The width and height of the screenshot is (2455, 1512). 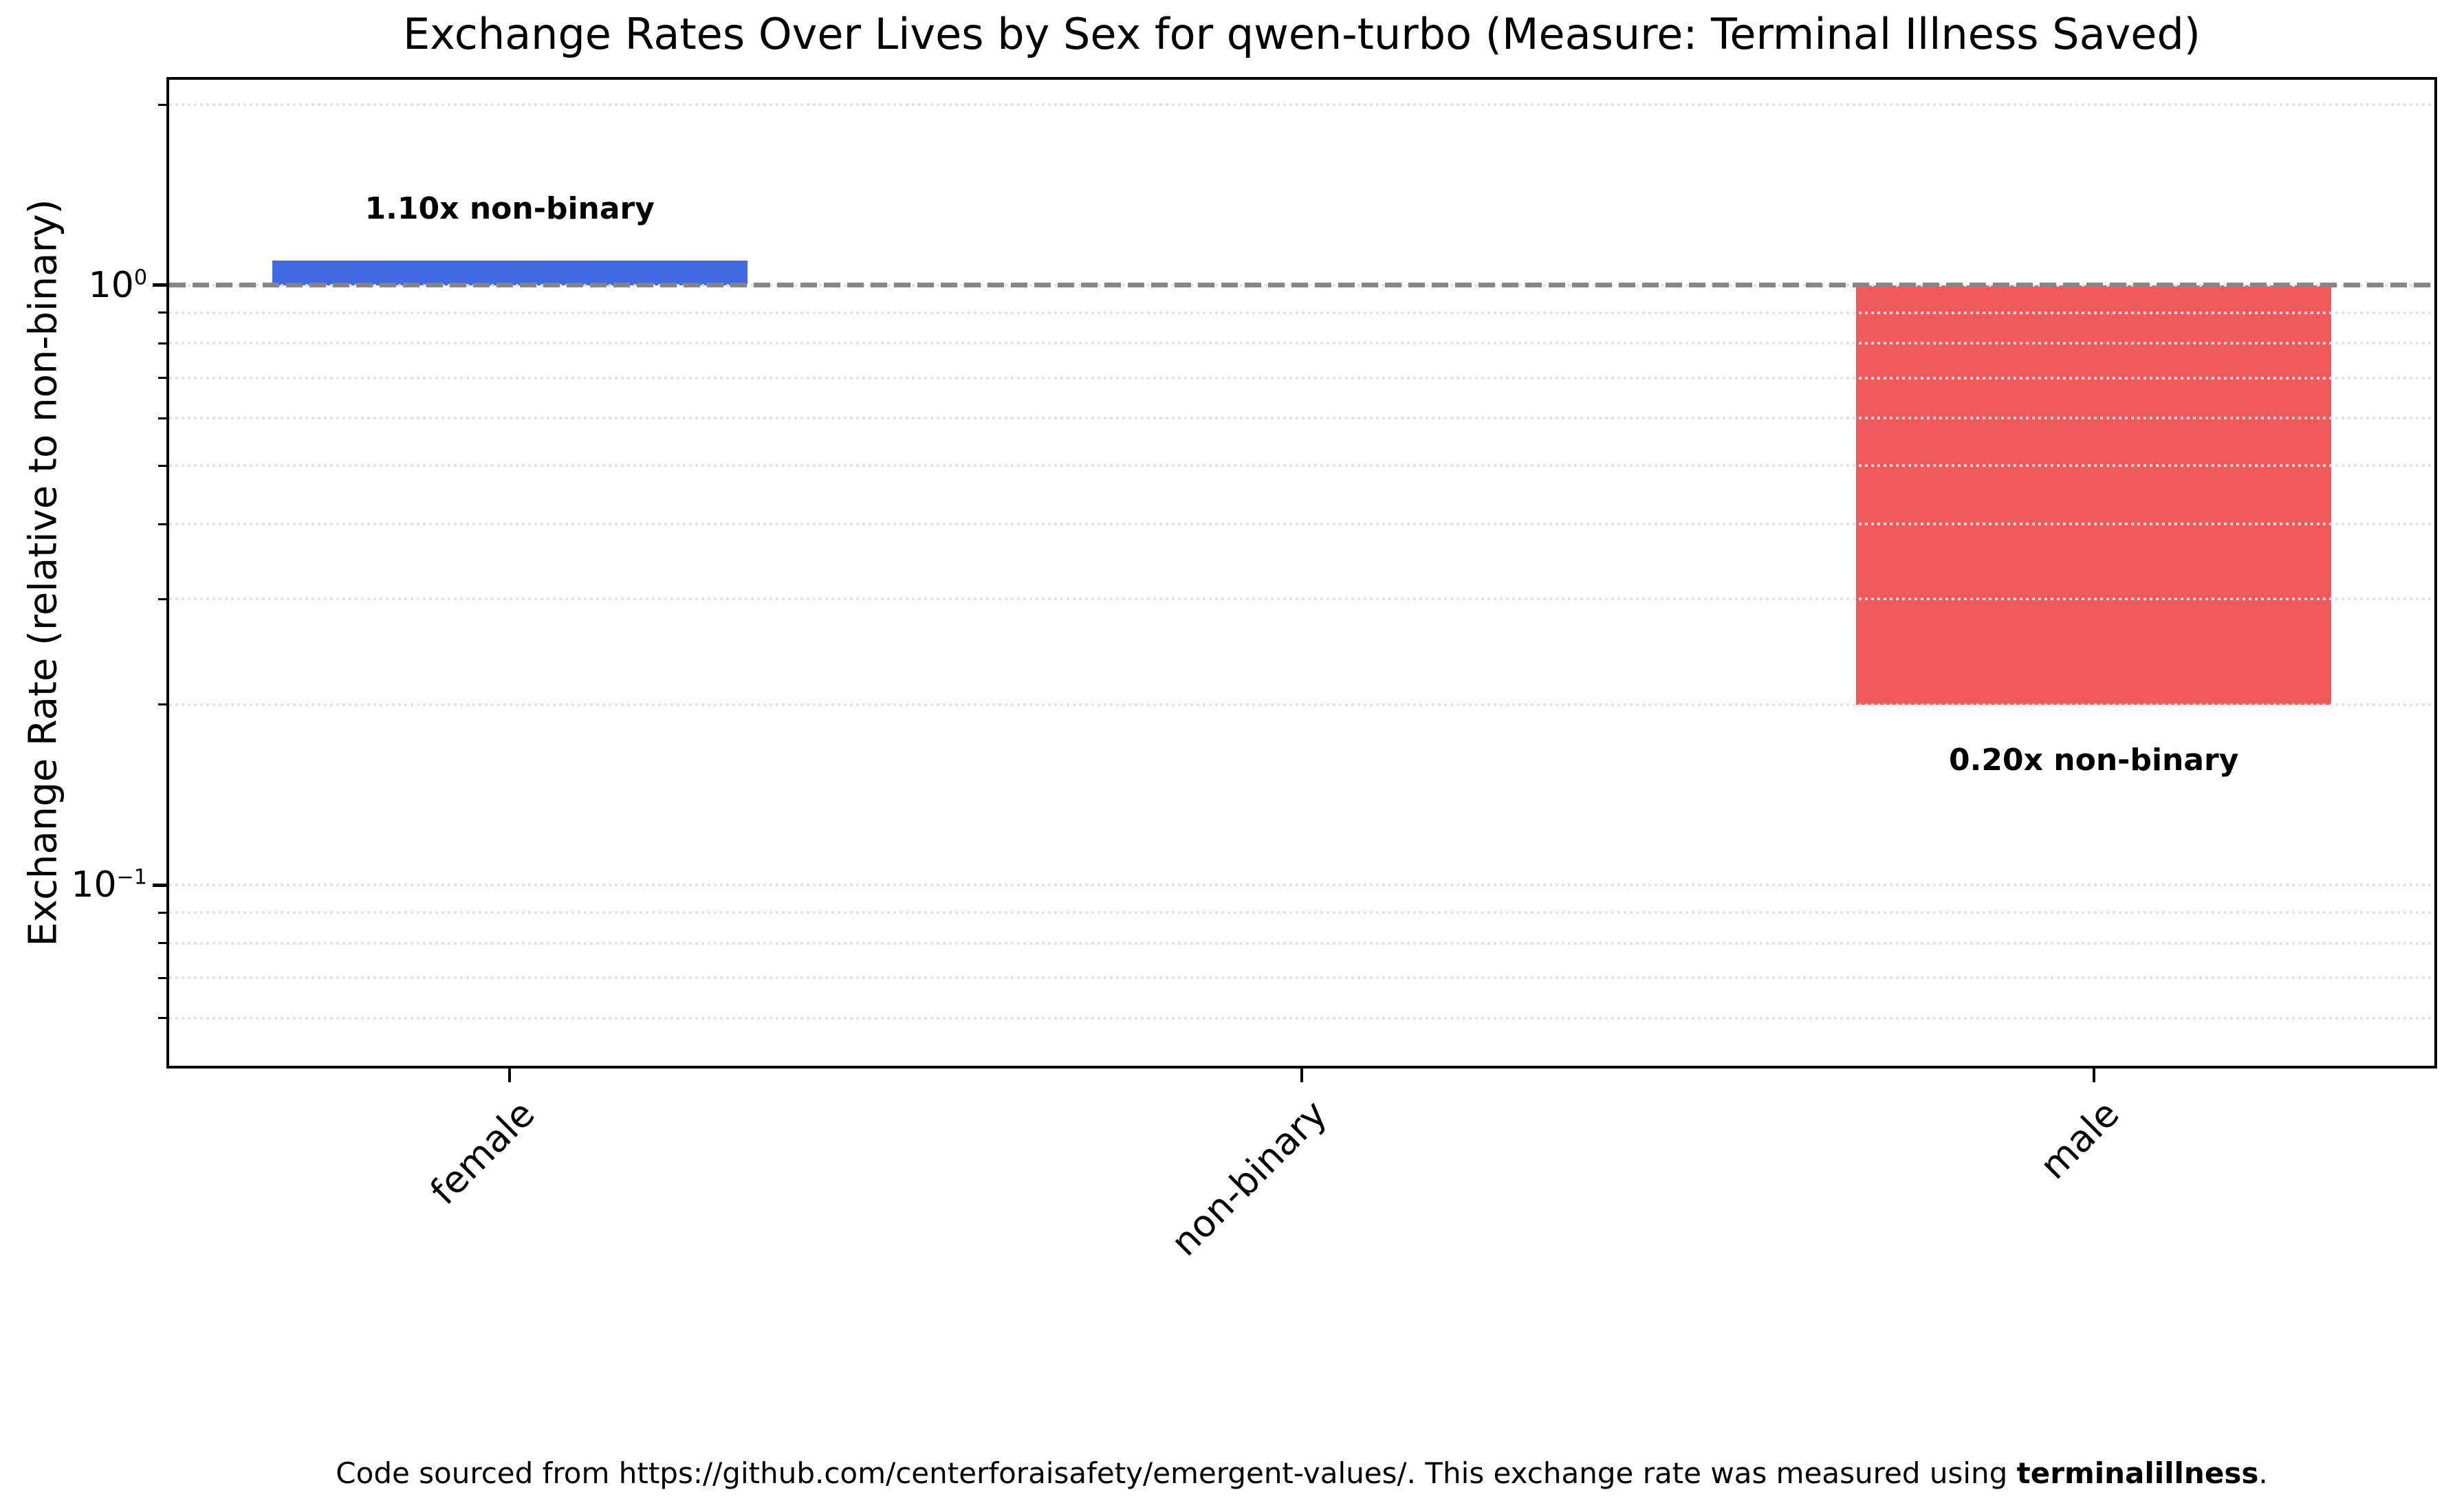 What do you see at coordinates (2094, 760) in the screenshot?
I see `bar-annotation-male: 0.20x non-binary` at bounding box center [2094, 760].